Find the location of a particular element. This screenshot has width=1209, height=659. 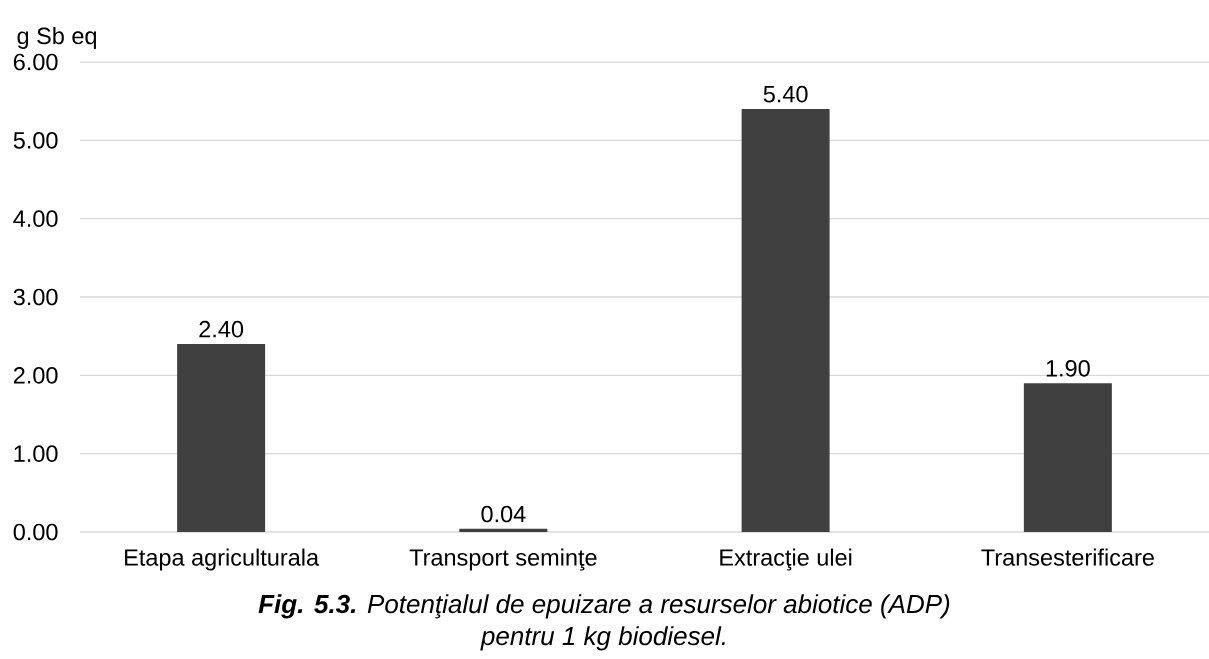

x-tick-label: Extracţie ulei is located at coordinates (786, 559).